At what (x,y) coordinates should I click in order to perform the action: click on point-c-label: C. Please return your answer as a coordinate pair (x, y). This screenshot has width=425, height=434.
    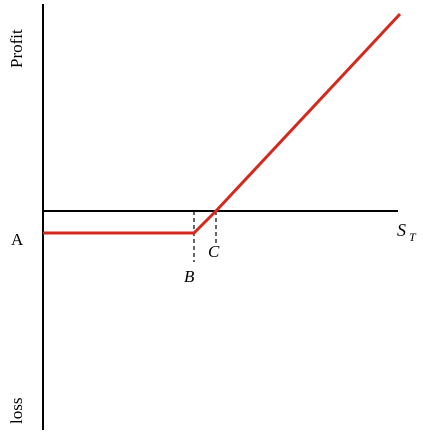
    Looking at the image, I should click on (214, 251).